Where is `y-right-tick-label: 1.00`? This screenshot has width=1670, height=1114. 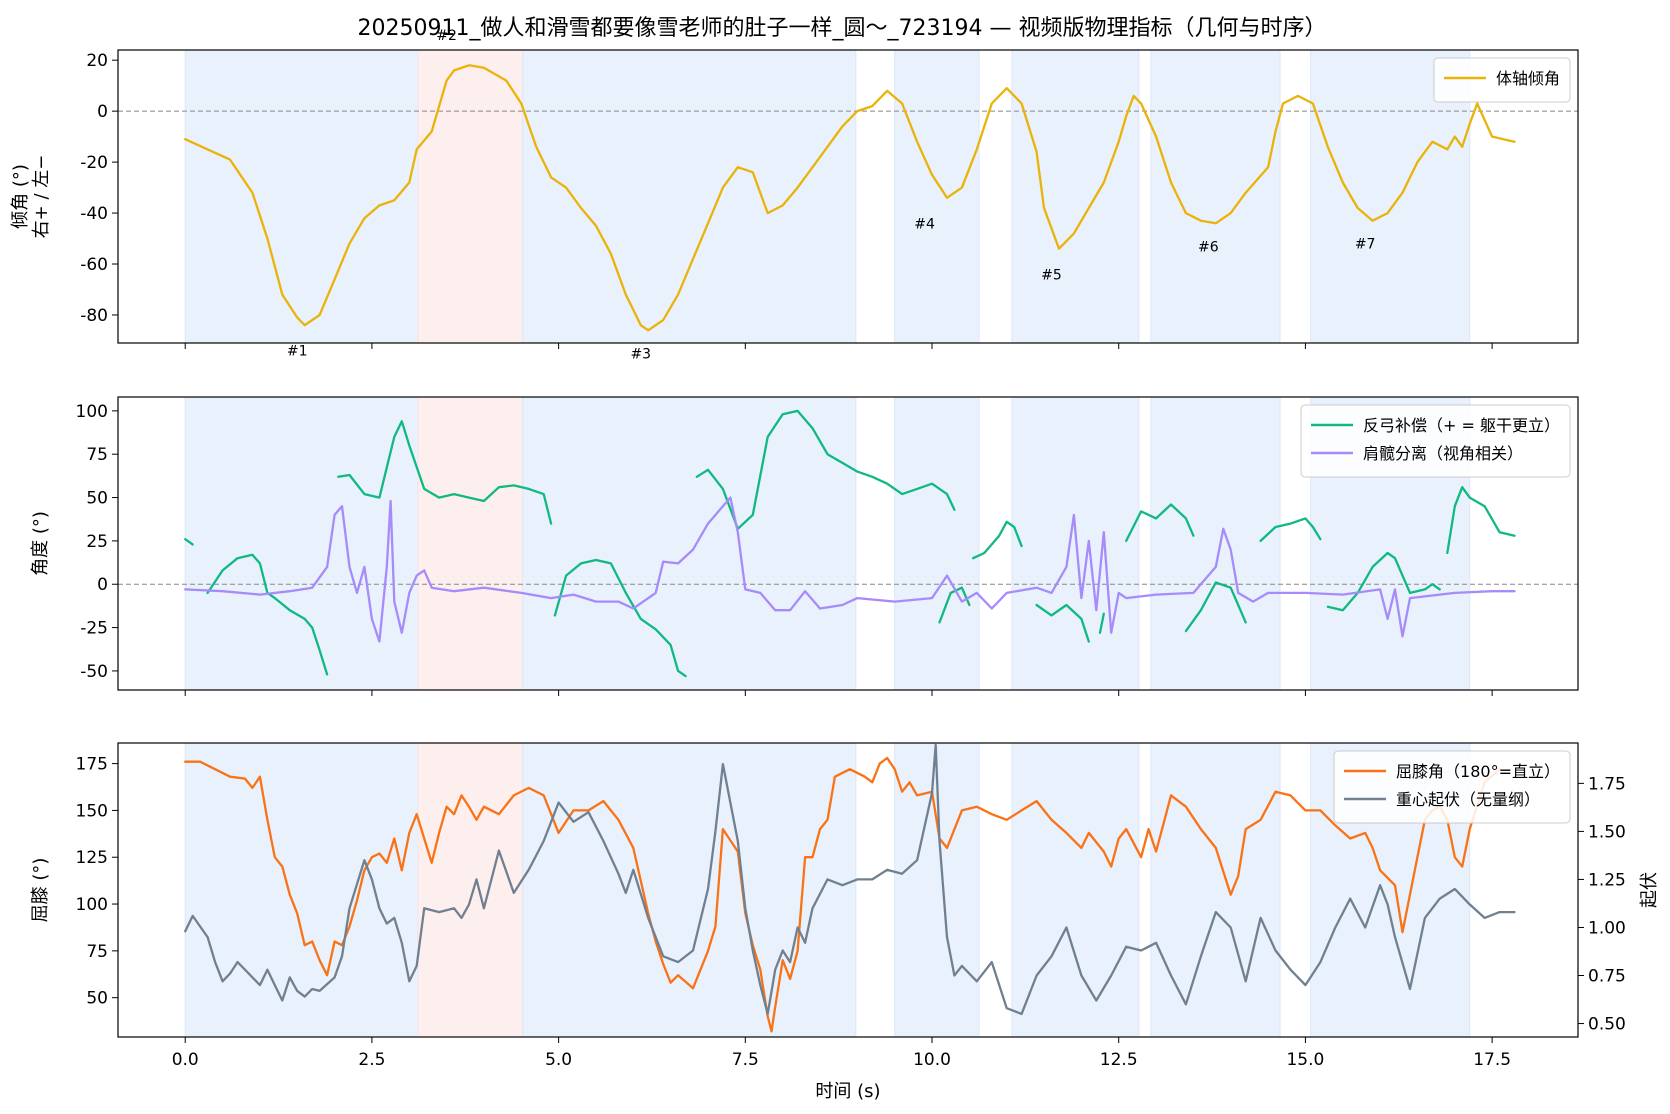 y-right-tick-label: 1.00 is located at coordinates (1607, 928).